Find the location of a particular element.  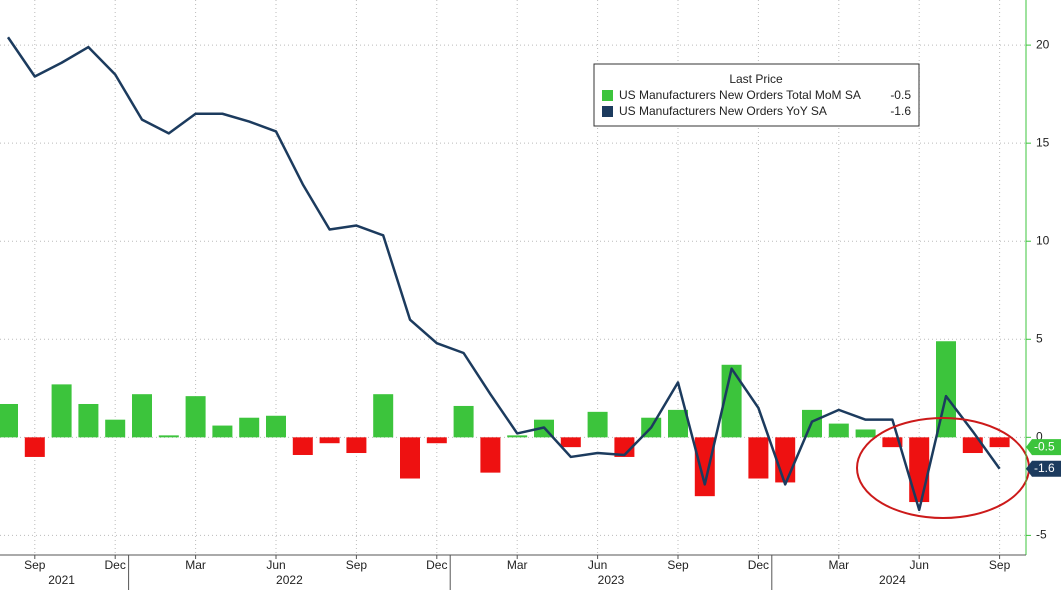

y-tick-label: 5 is located at coordinates (1039, 338).